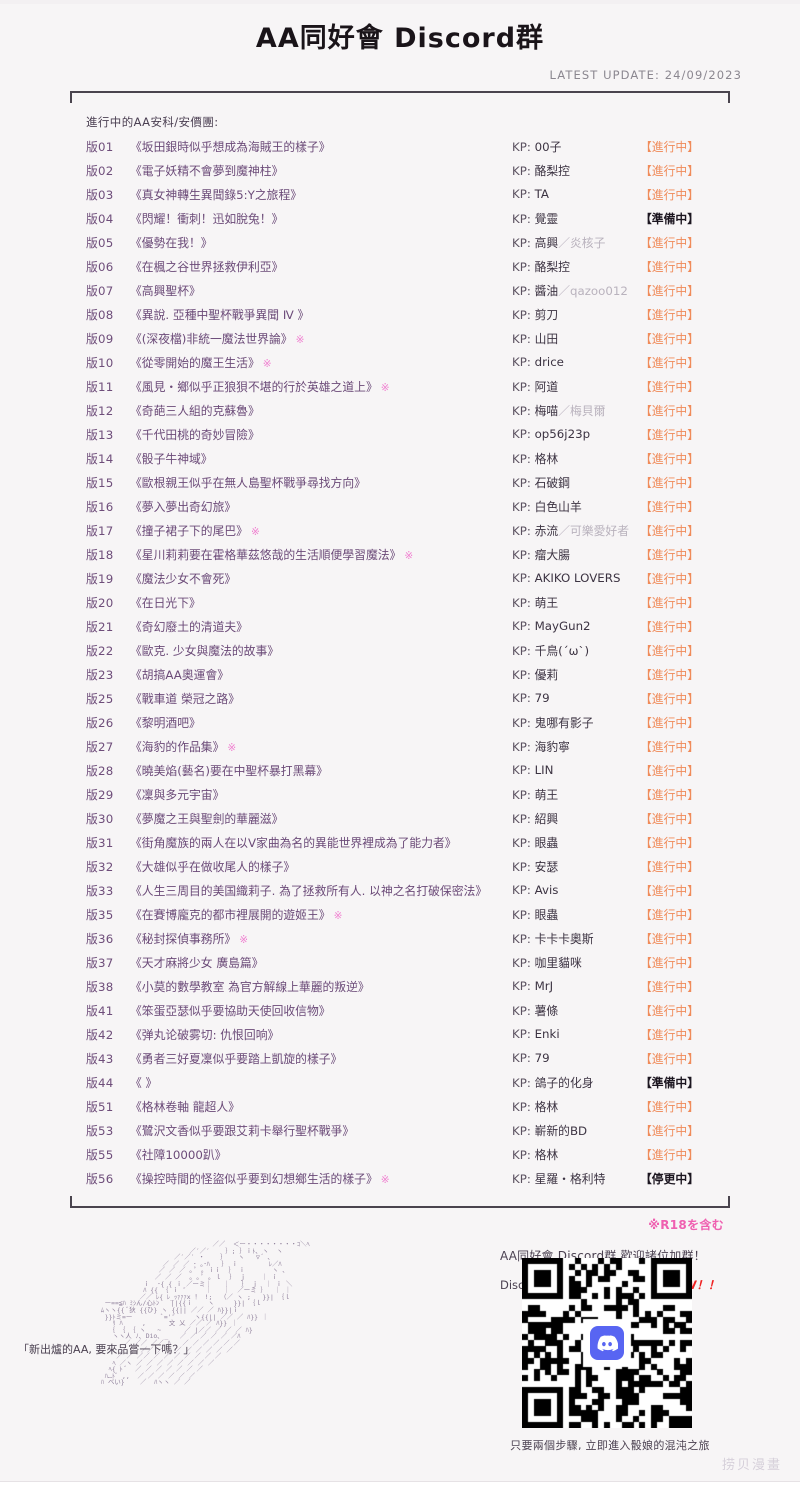 This screenshot has height=1487, width=800. What do you see at coordinates (400, 1130) in the screenshot?
I see `table-row: 版53 《鷺沢文香似乎要跟艾莉卡舉行聖杯戰爭》 KP: 嶄新的BD 【進行中】` at bounding box center [400, 1130].